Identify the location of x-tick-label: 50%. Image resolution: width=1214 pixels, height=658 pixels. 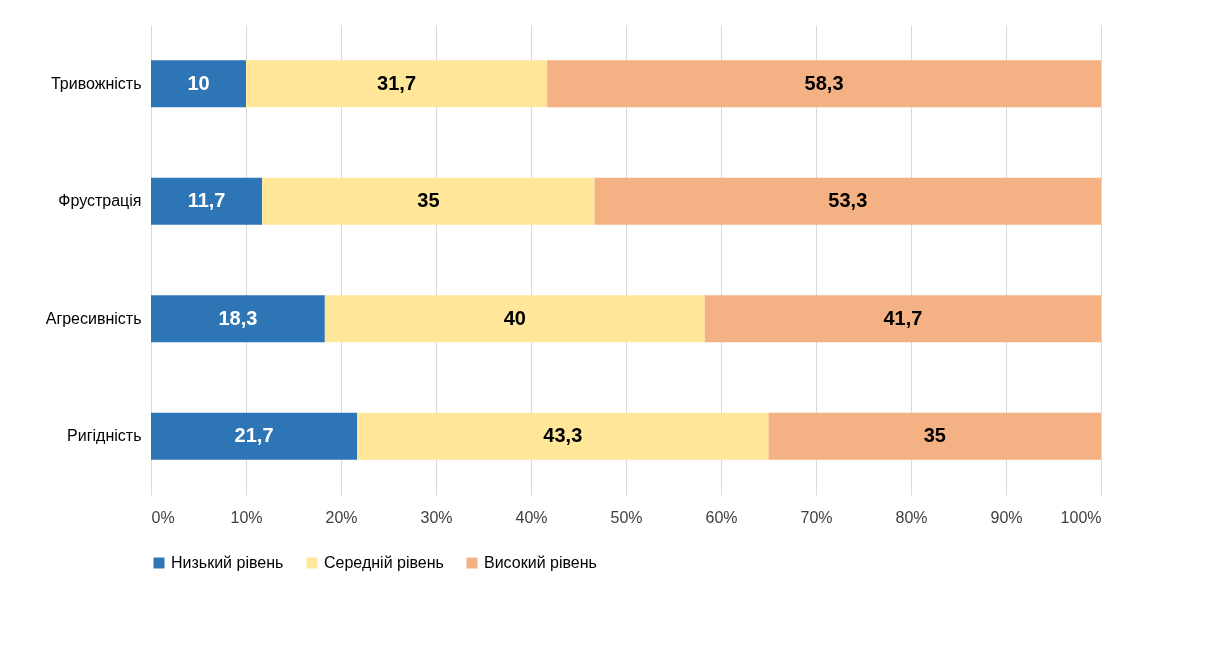
(626, 517).